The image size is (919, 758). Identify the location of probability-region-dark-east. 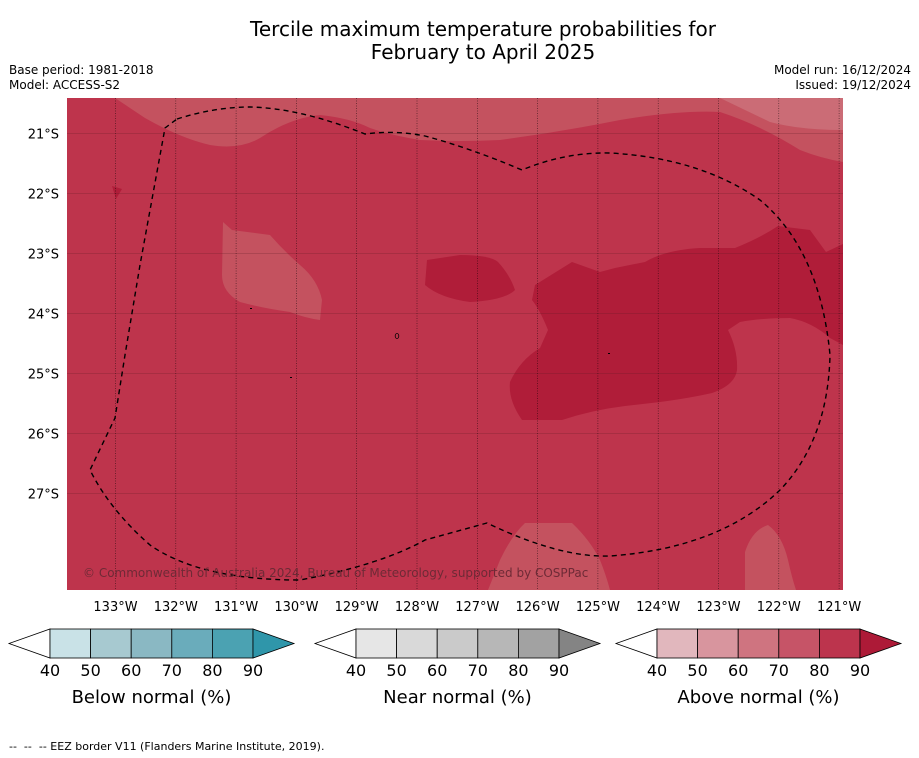
(676, 323).